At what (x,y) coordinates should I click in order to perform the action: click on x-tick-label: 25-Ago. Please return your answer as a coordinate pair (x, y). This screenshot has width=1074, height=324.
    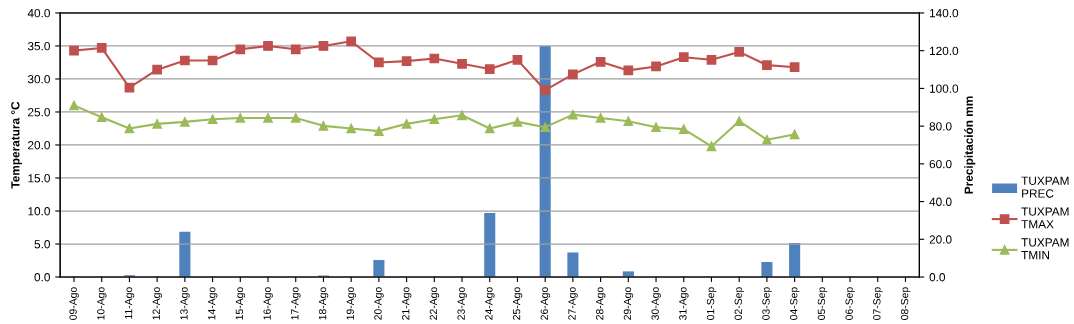
    Looking at the image, I should click on (517, 303).